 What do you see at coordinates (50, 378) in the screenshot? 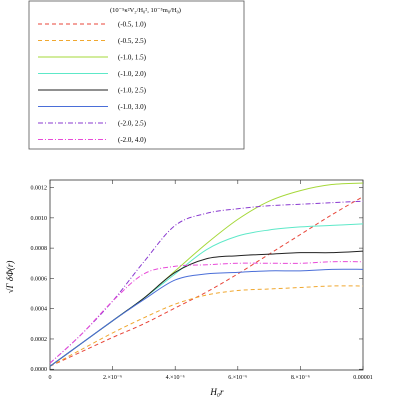
I see `x-tick-label: 0` at bounding box center [50, 378].